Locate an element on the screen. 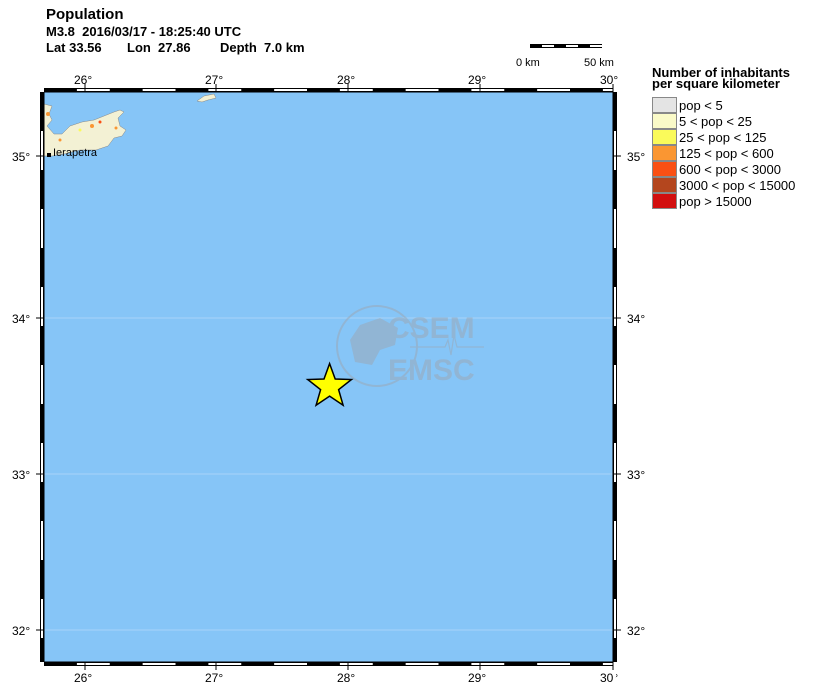  lat-tick-left: 35° is located at coordinates (21, 157).